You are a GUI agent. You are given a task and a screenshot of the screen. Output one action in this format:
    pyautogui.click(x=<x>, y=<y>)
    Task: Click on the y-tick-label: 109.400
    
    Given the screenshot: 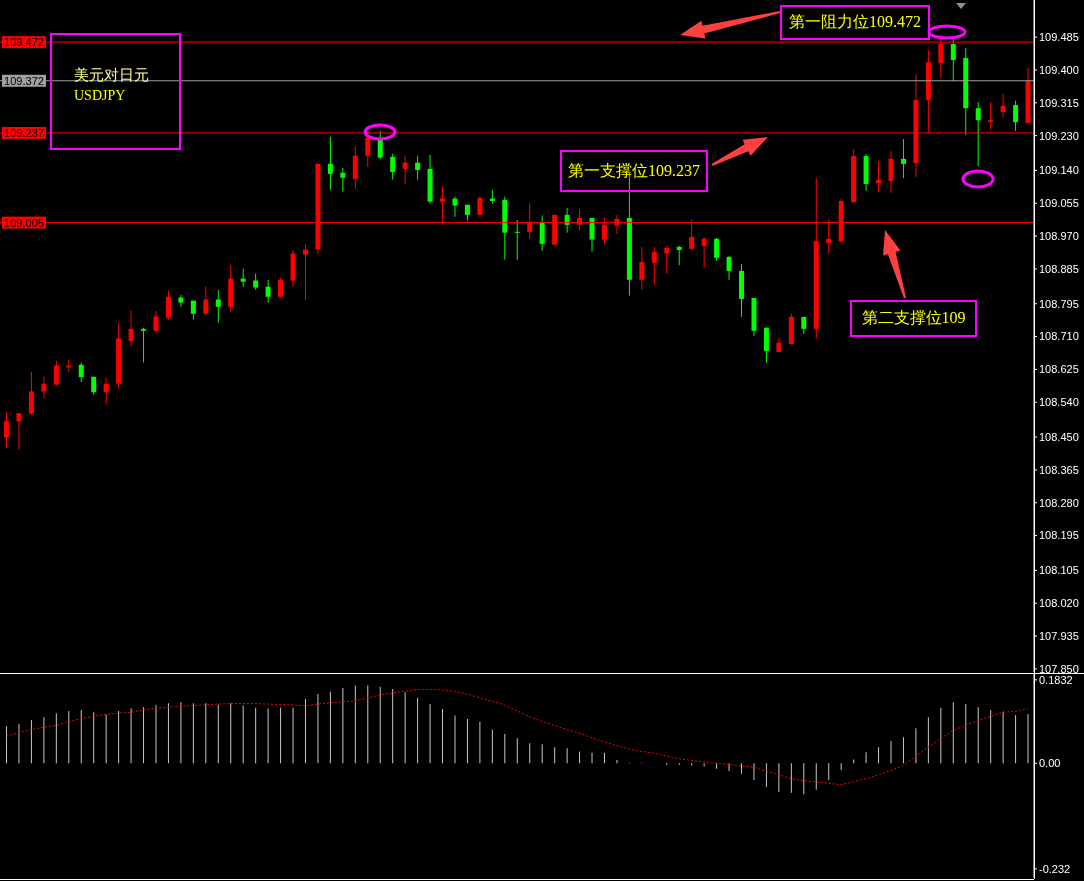 What is the action you would take?
    pyautogui.click(x=1059, y=69)
    